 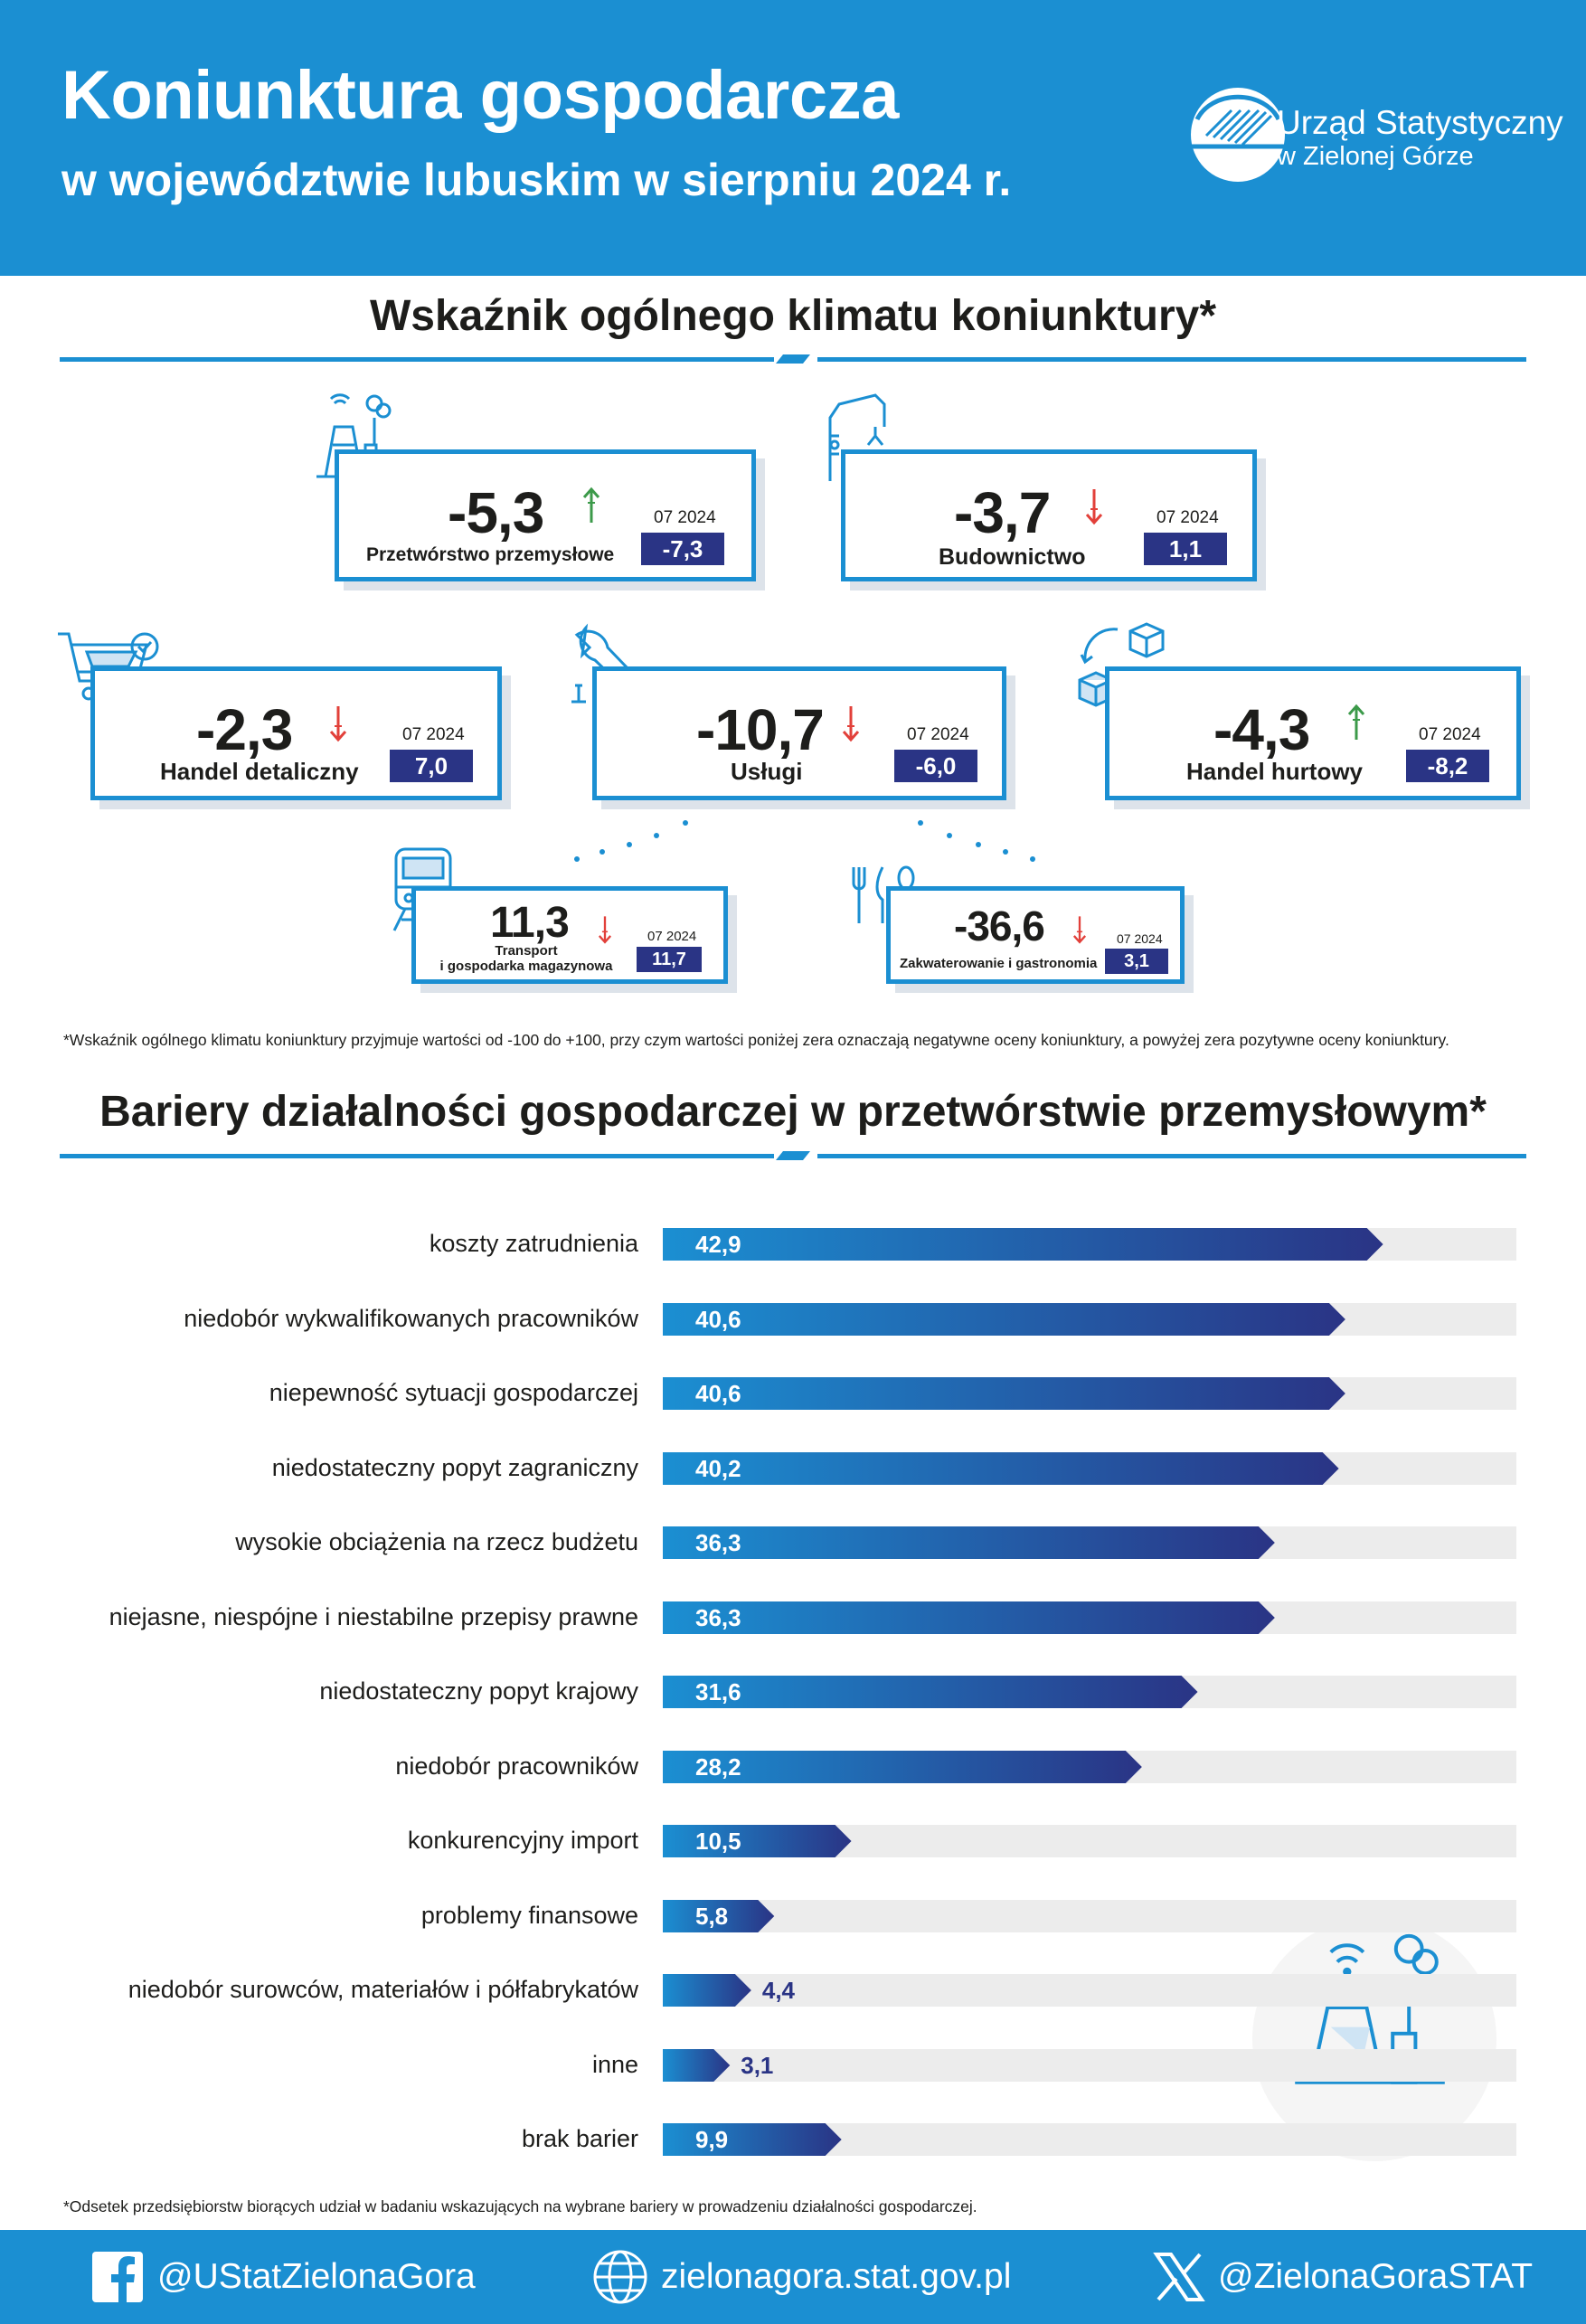 What do you see at coordinates (496, 513) in the screenshot?
I see `sector-value: -5,3` at bounding box center [496, 513].